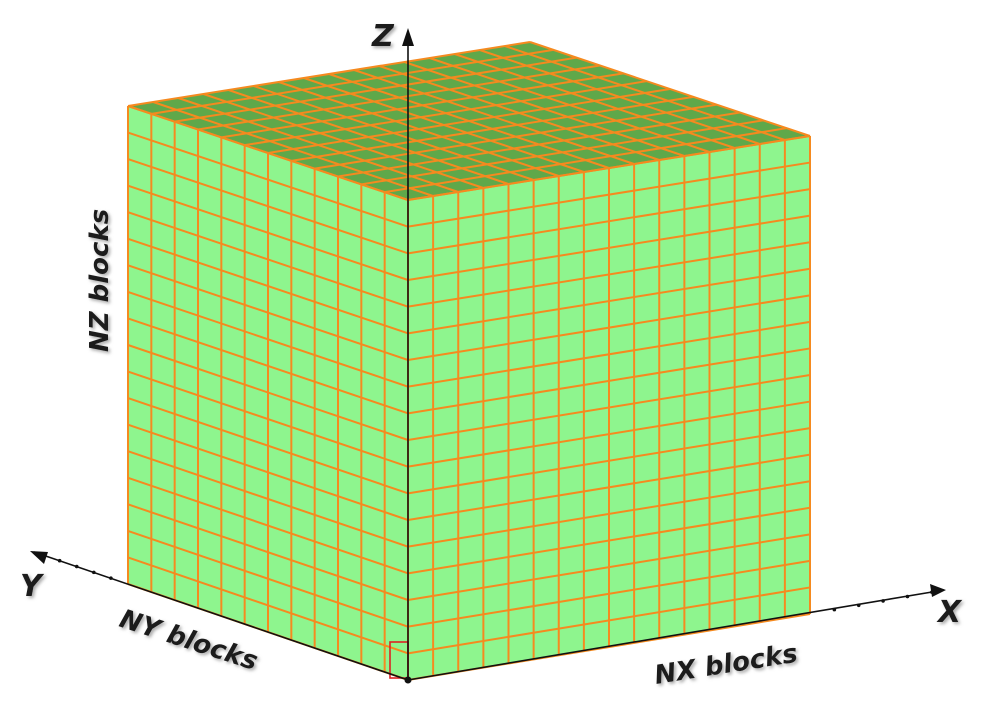 This screenshot has height=716, width=994. Describe the element at coordinates (938, 590) in the screenshot. I see `x-axis-arrowhead` at that location.